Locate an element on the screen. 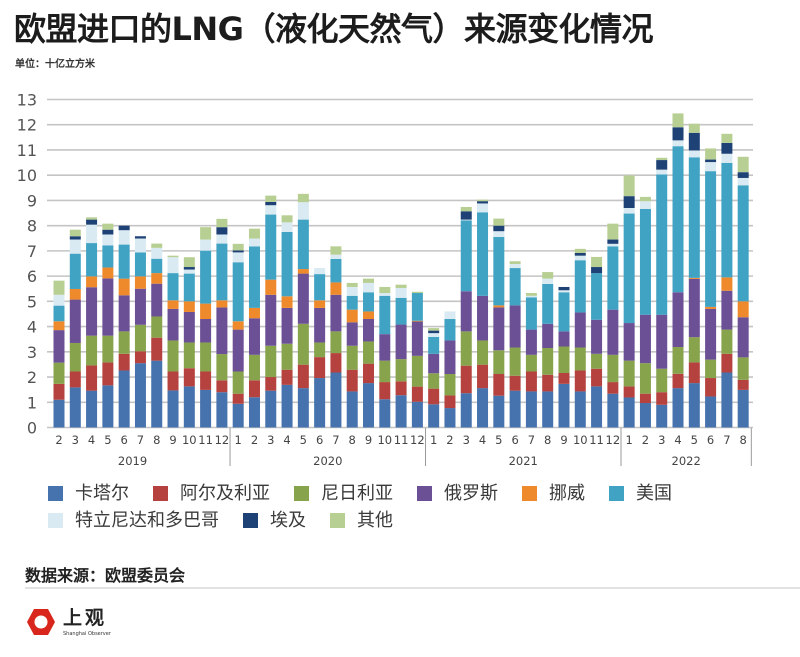 This screenshot has height=657, width=800. legend-label: 阿尔及利亚 is located at coordinates (225, 493).